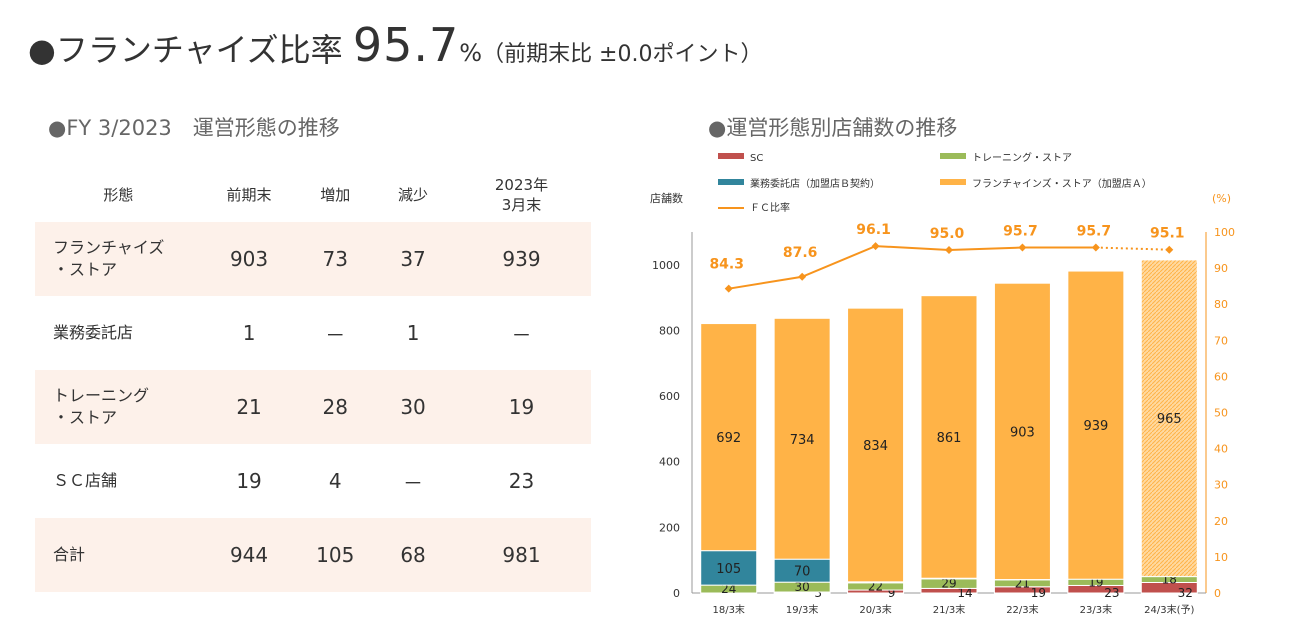 The height and width of the screenshot is (634, 1299). Describe the element at coordinates (1022, 609) in the screenshot. I see `x-tick-label: 22/3末` at that location.